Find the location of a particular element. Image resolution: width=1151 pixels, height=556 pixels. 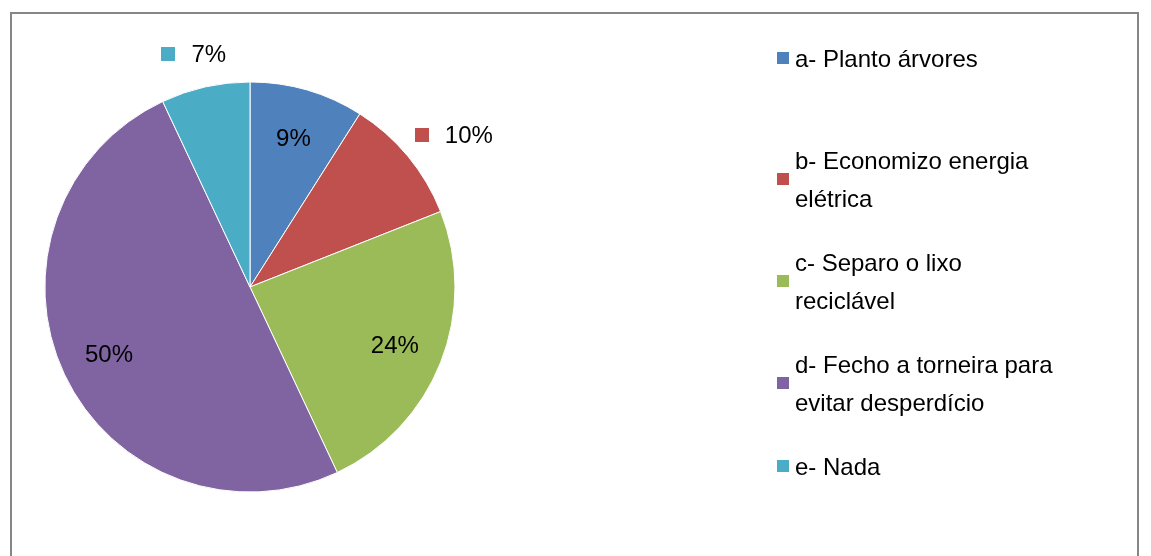

legend-label: c- Separo o lixo reciclável is located at coordinates (882, 281).